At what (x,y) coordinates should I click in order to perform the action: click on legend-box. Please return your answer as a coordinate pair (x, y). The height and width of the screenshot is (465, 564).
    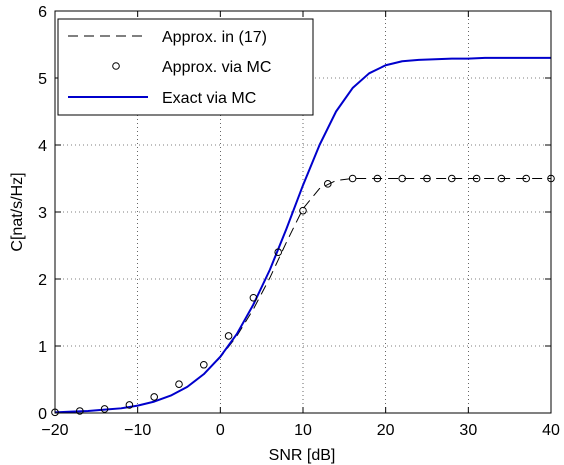
    Looking at the image, I should click on (185, 67).